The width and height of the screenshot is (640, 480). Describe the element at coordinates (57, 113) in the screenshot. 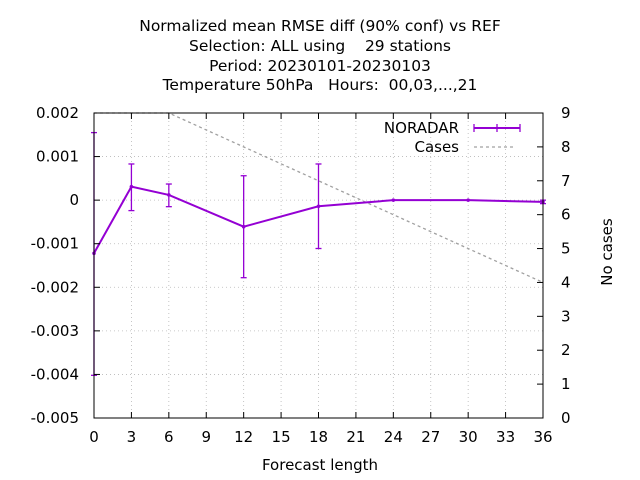

I see `y-tick-label: 0.002` at that location.